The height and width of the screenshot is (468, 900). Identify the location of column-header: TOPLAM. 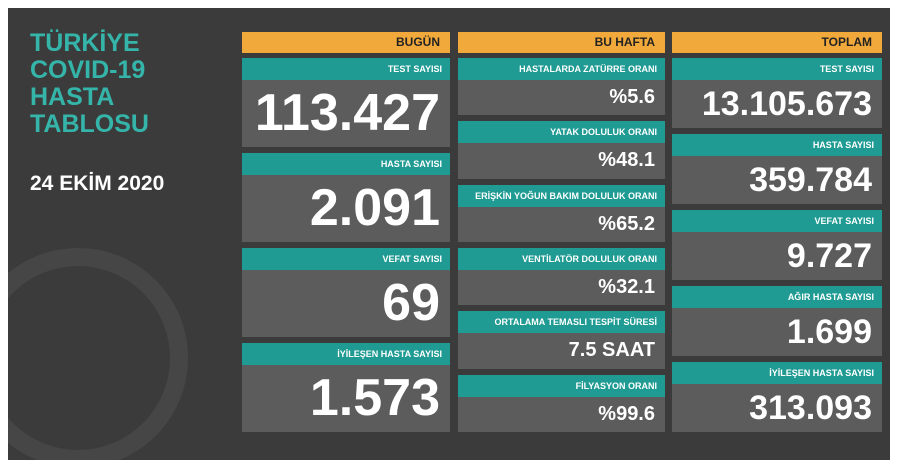
(777, 42).